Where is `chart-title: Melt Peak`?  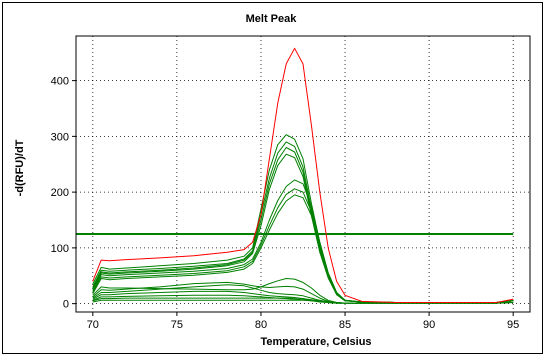 chart-title: Melt Peak is located at coordinates (272, 19).